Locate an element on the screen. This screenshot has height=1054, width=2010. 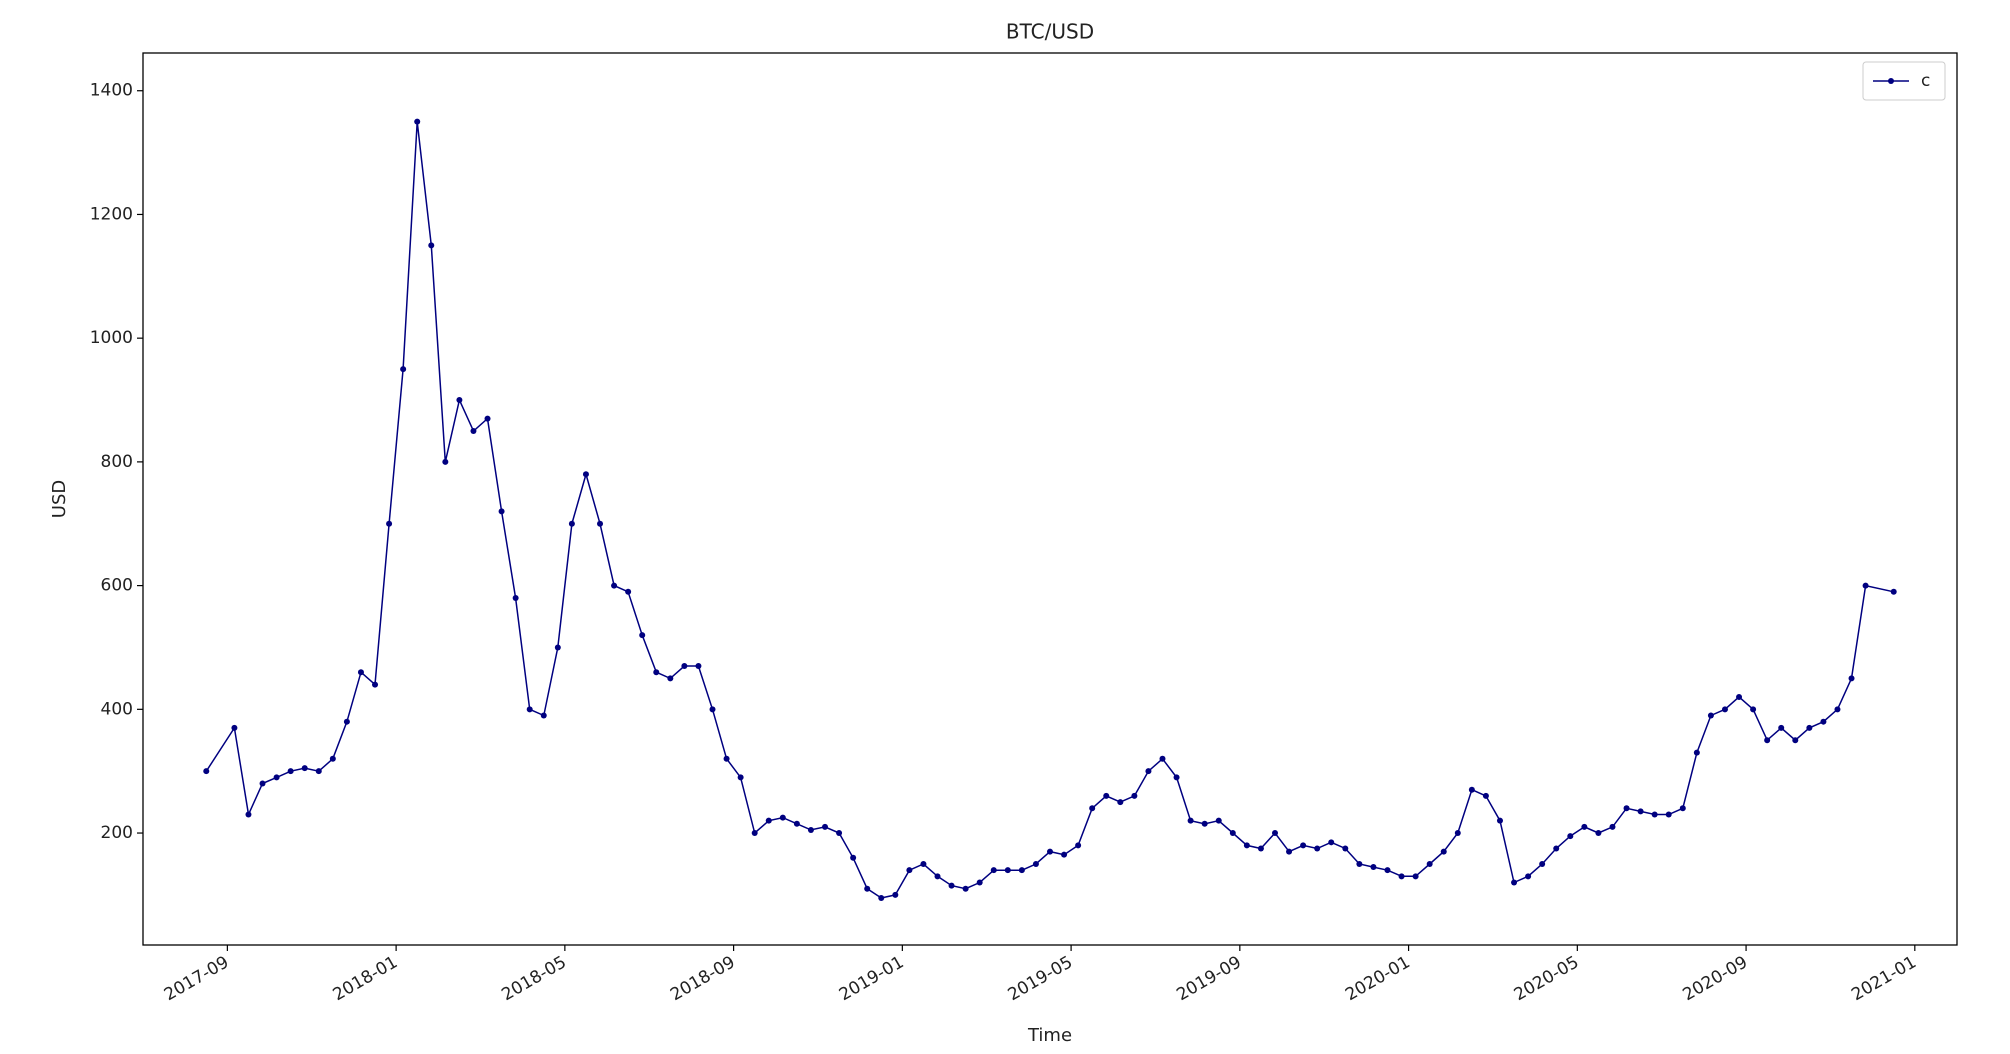
y-tick-label: 400 is located at coordinates (117, 709).